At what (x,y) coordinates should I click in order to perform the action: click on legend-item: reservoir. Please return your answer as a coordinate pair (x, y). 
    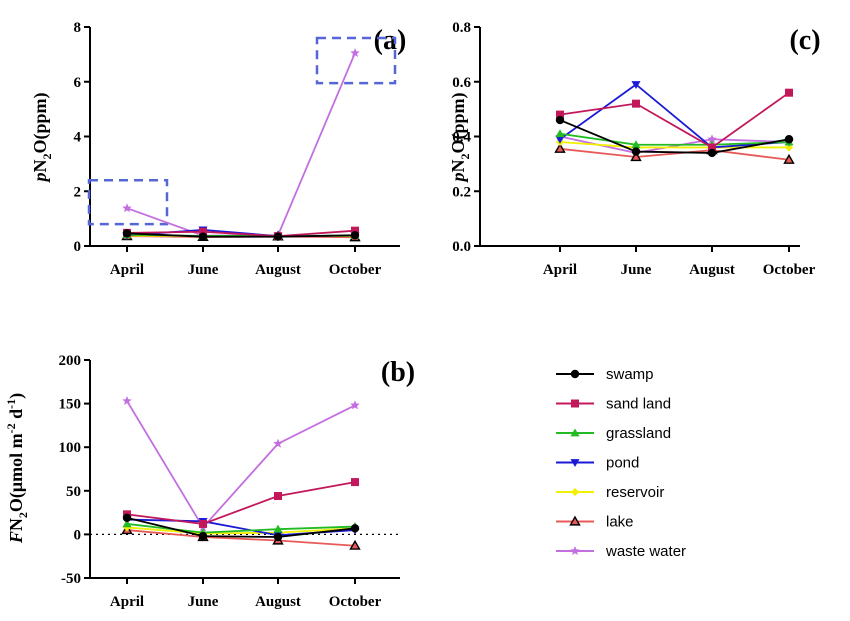
    Looking at the image, I should click on (610, 492).